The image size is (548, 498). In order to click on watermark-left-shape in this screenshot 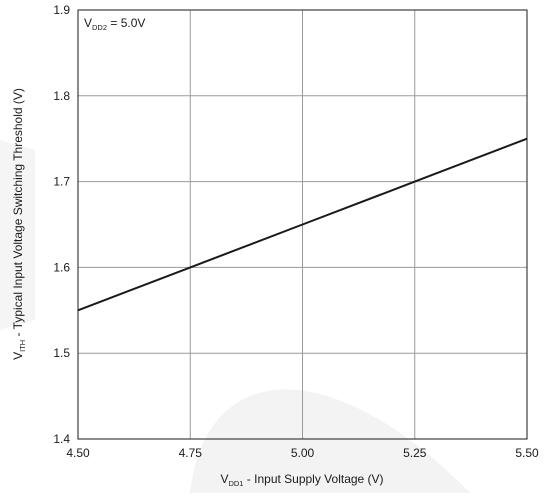, I will do `click(17, 235)`.